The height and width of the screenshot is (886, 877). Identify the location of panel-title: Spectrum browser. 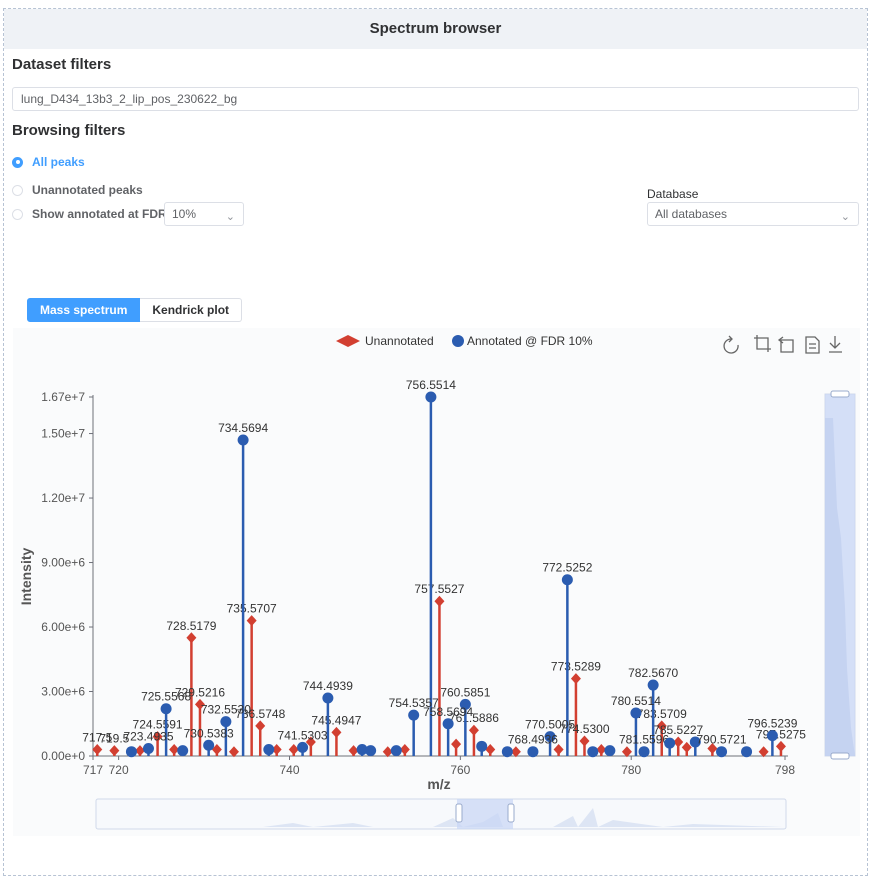
(435, 29).